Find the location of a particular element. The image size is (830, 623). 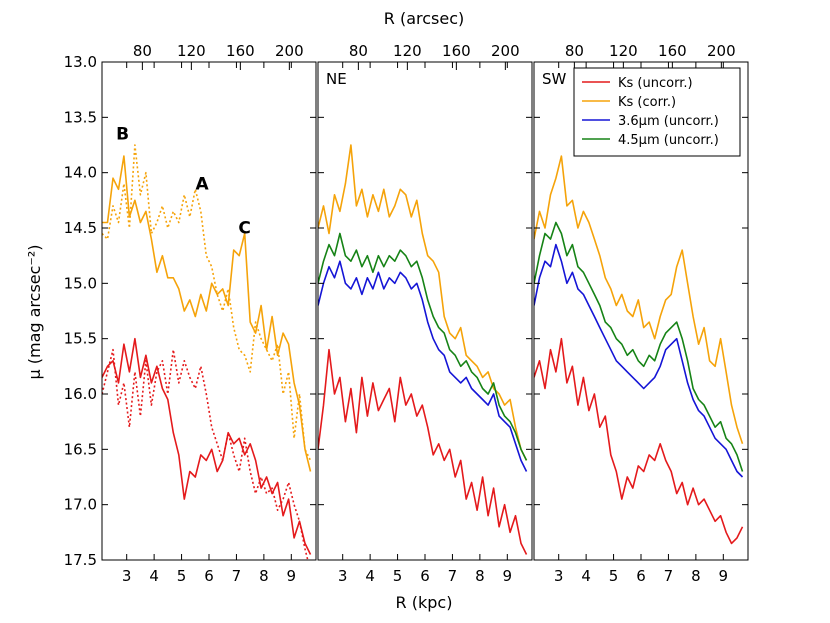

y-tick-label: 16.0 is located at coordinates (80, 394).